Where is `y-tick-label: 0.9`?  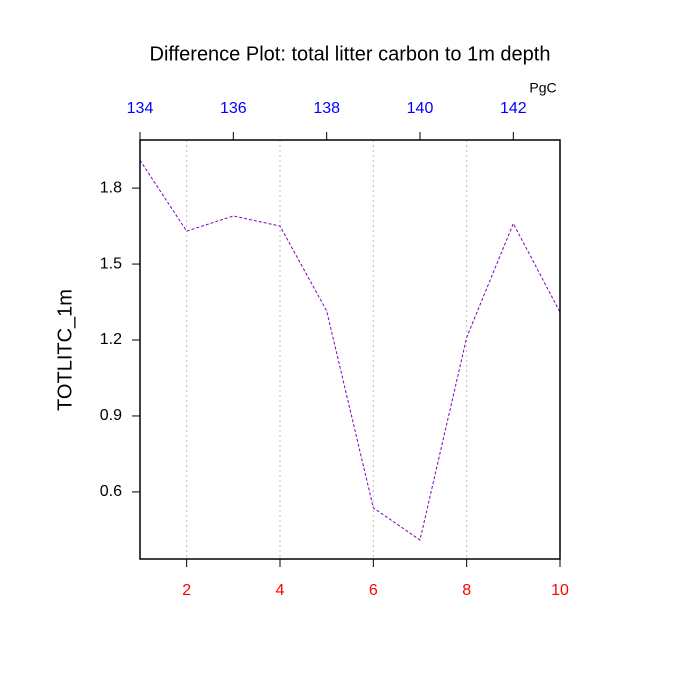 y-tick-label: 0.9 is located at coordinates (111, 415).